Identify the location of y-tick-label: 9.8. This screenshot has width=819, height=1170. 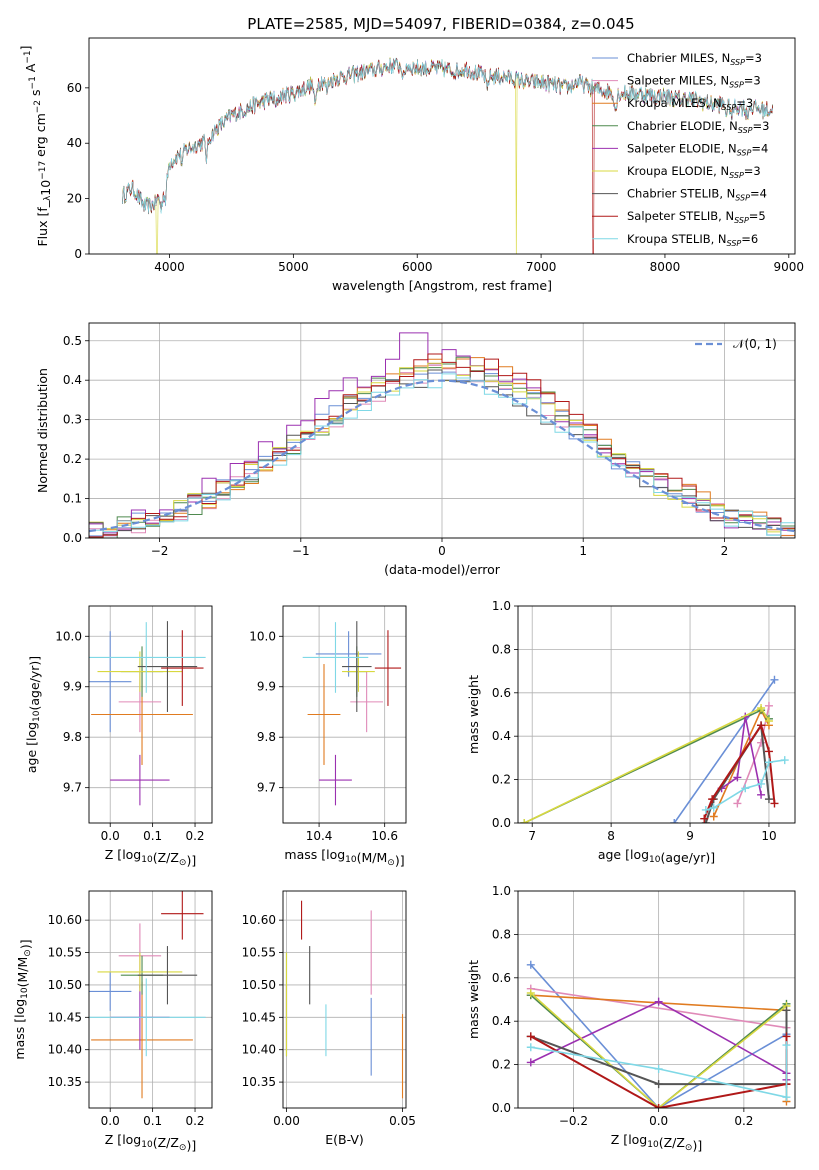
(72, 737).